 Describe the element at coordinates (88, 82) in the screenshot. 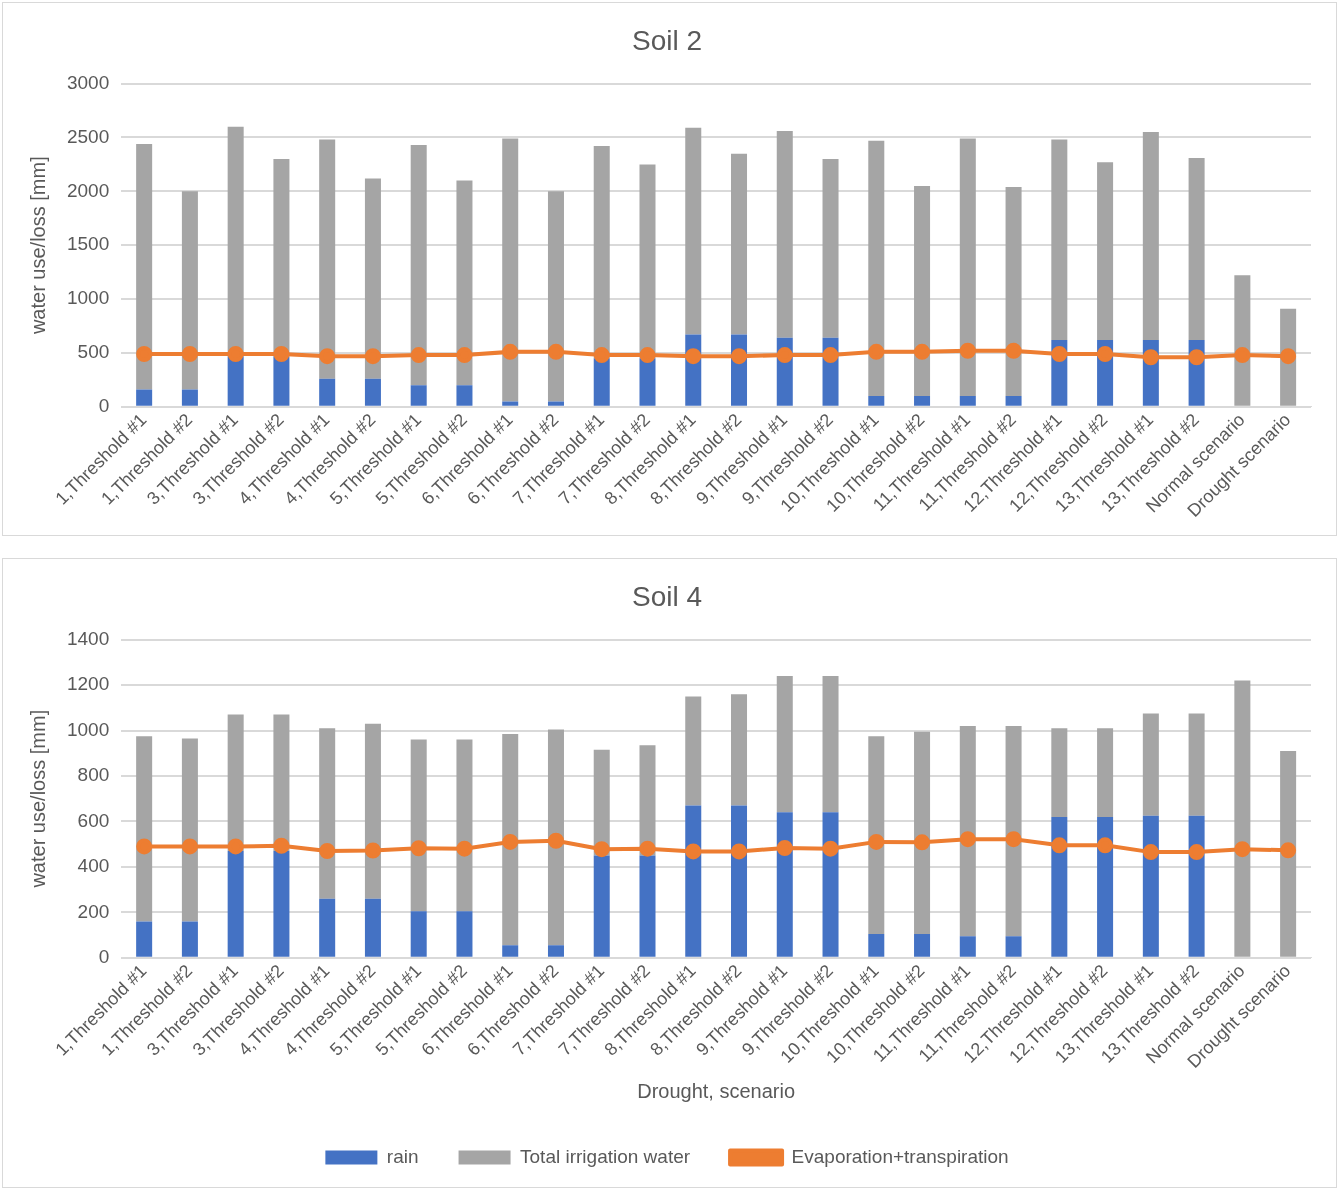

I see `y-tick-label: 3000` at that location.